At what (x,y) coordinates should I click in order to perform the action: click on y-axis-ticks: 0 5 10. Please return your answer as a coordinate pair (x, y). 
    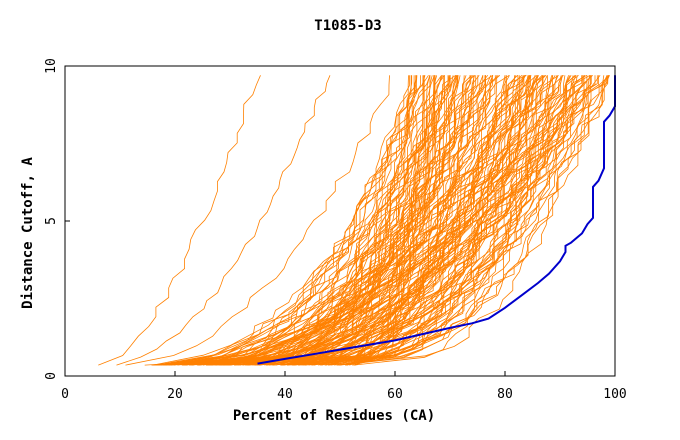
    Looking at the image, I should click on (57, 219).